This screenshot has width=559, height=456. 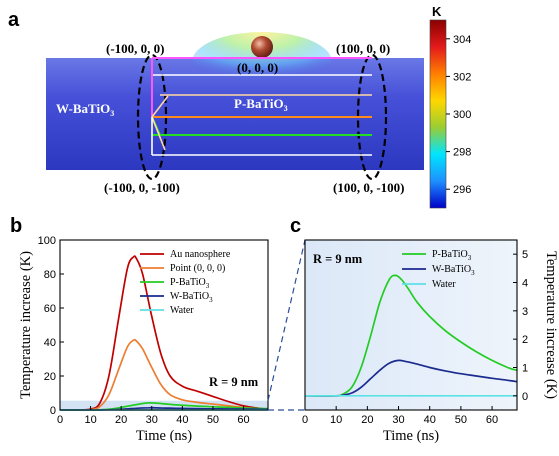 I want to click on y-tick-label: 3, so click(x=525, y=312).